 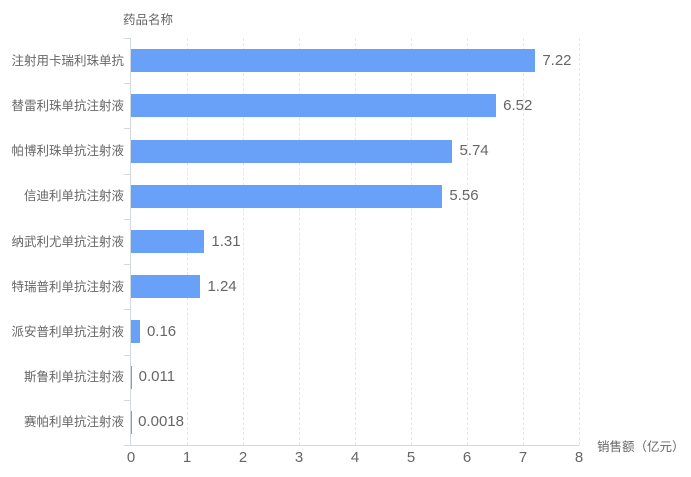 I want to click on x-tick-label: 7, so click(x=523, y=457).